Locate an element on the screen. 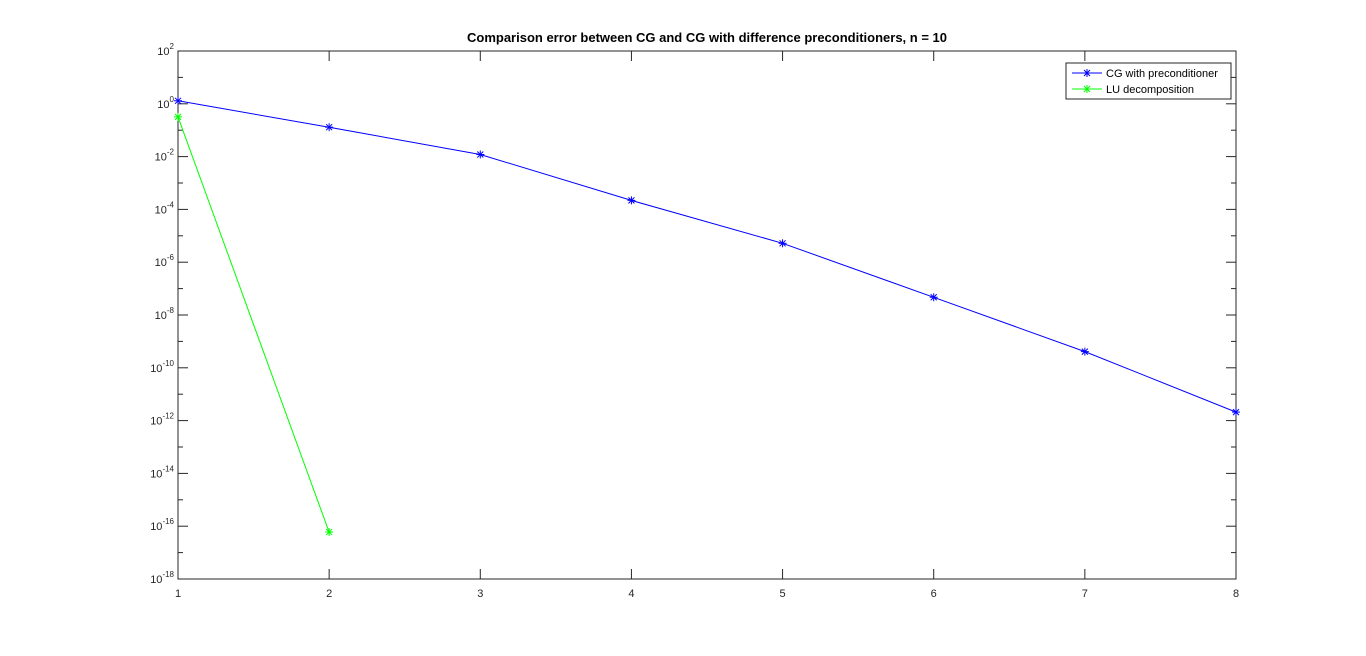  x-tick-label: 4 is located at coordinates (631, 594).